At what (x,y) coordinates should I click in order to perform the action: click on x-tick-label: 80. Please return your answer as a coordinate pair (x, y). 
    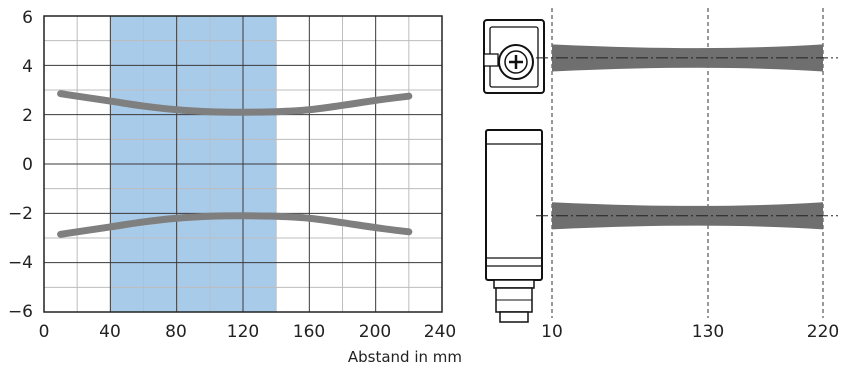
    Looking at the image, I should click on (176, 332).